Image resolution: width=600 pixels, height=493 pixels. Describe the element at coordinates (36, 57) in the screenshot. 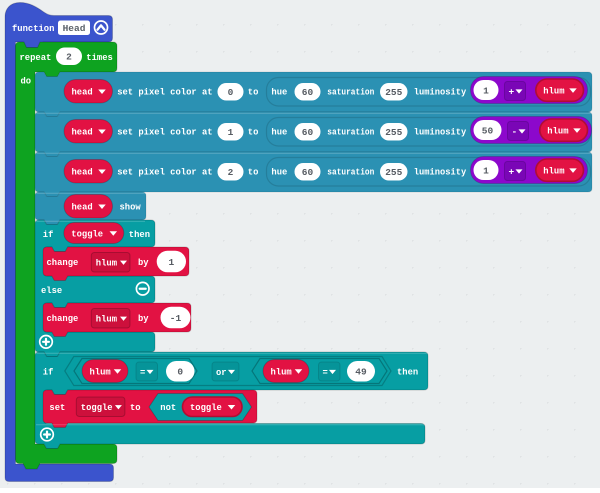

I see `svg-text: repeat` at that location.